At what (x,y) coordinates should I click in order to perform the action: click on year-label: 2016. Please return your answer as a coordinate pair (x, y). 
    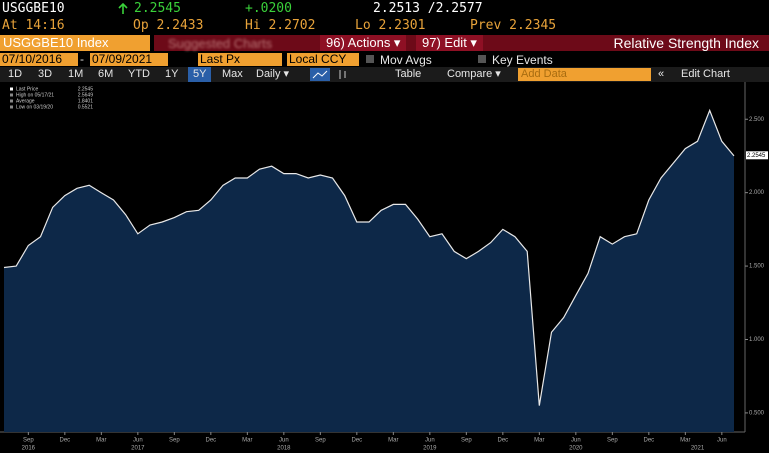
    Looking at the image, I should click on (29, 449).